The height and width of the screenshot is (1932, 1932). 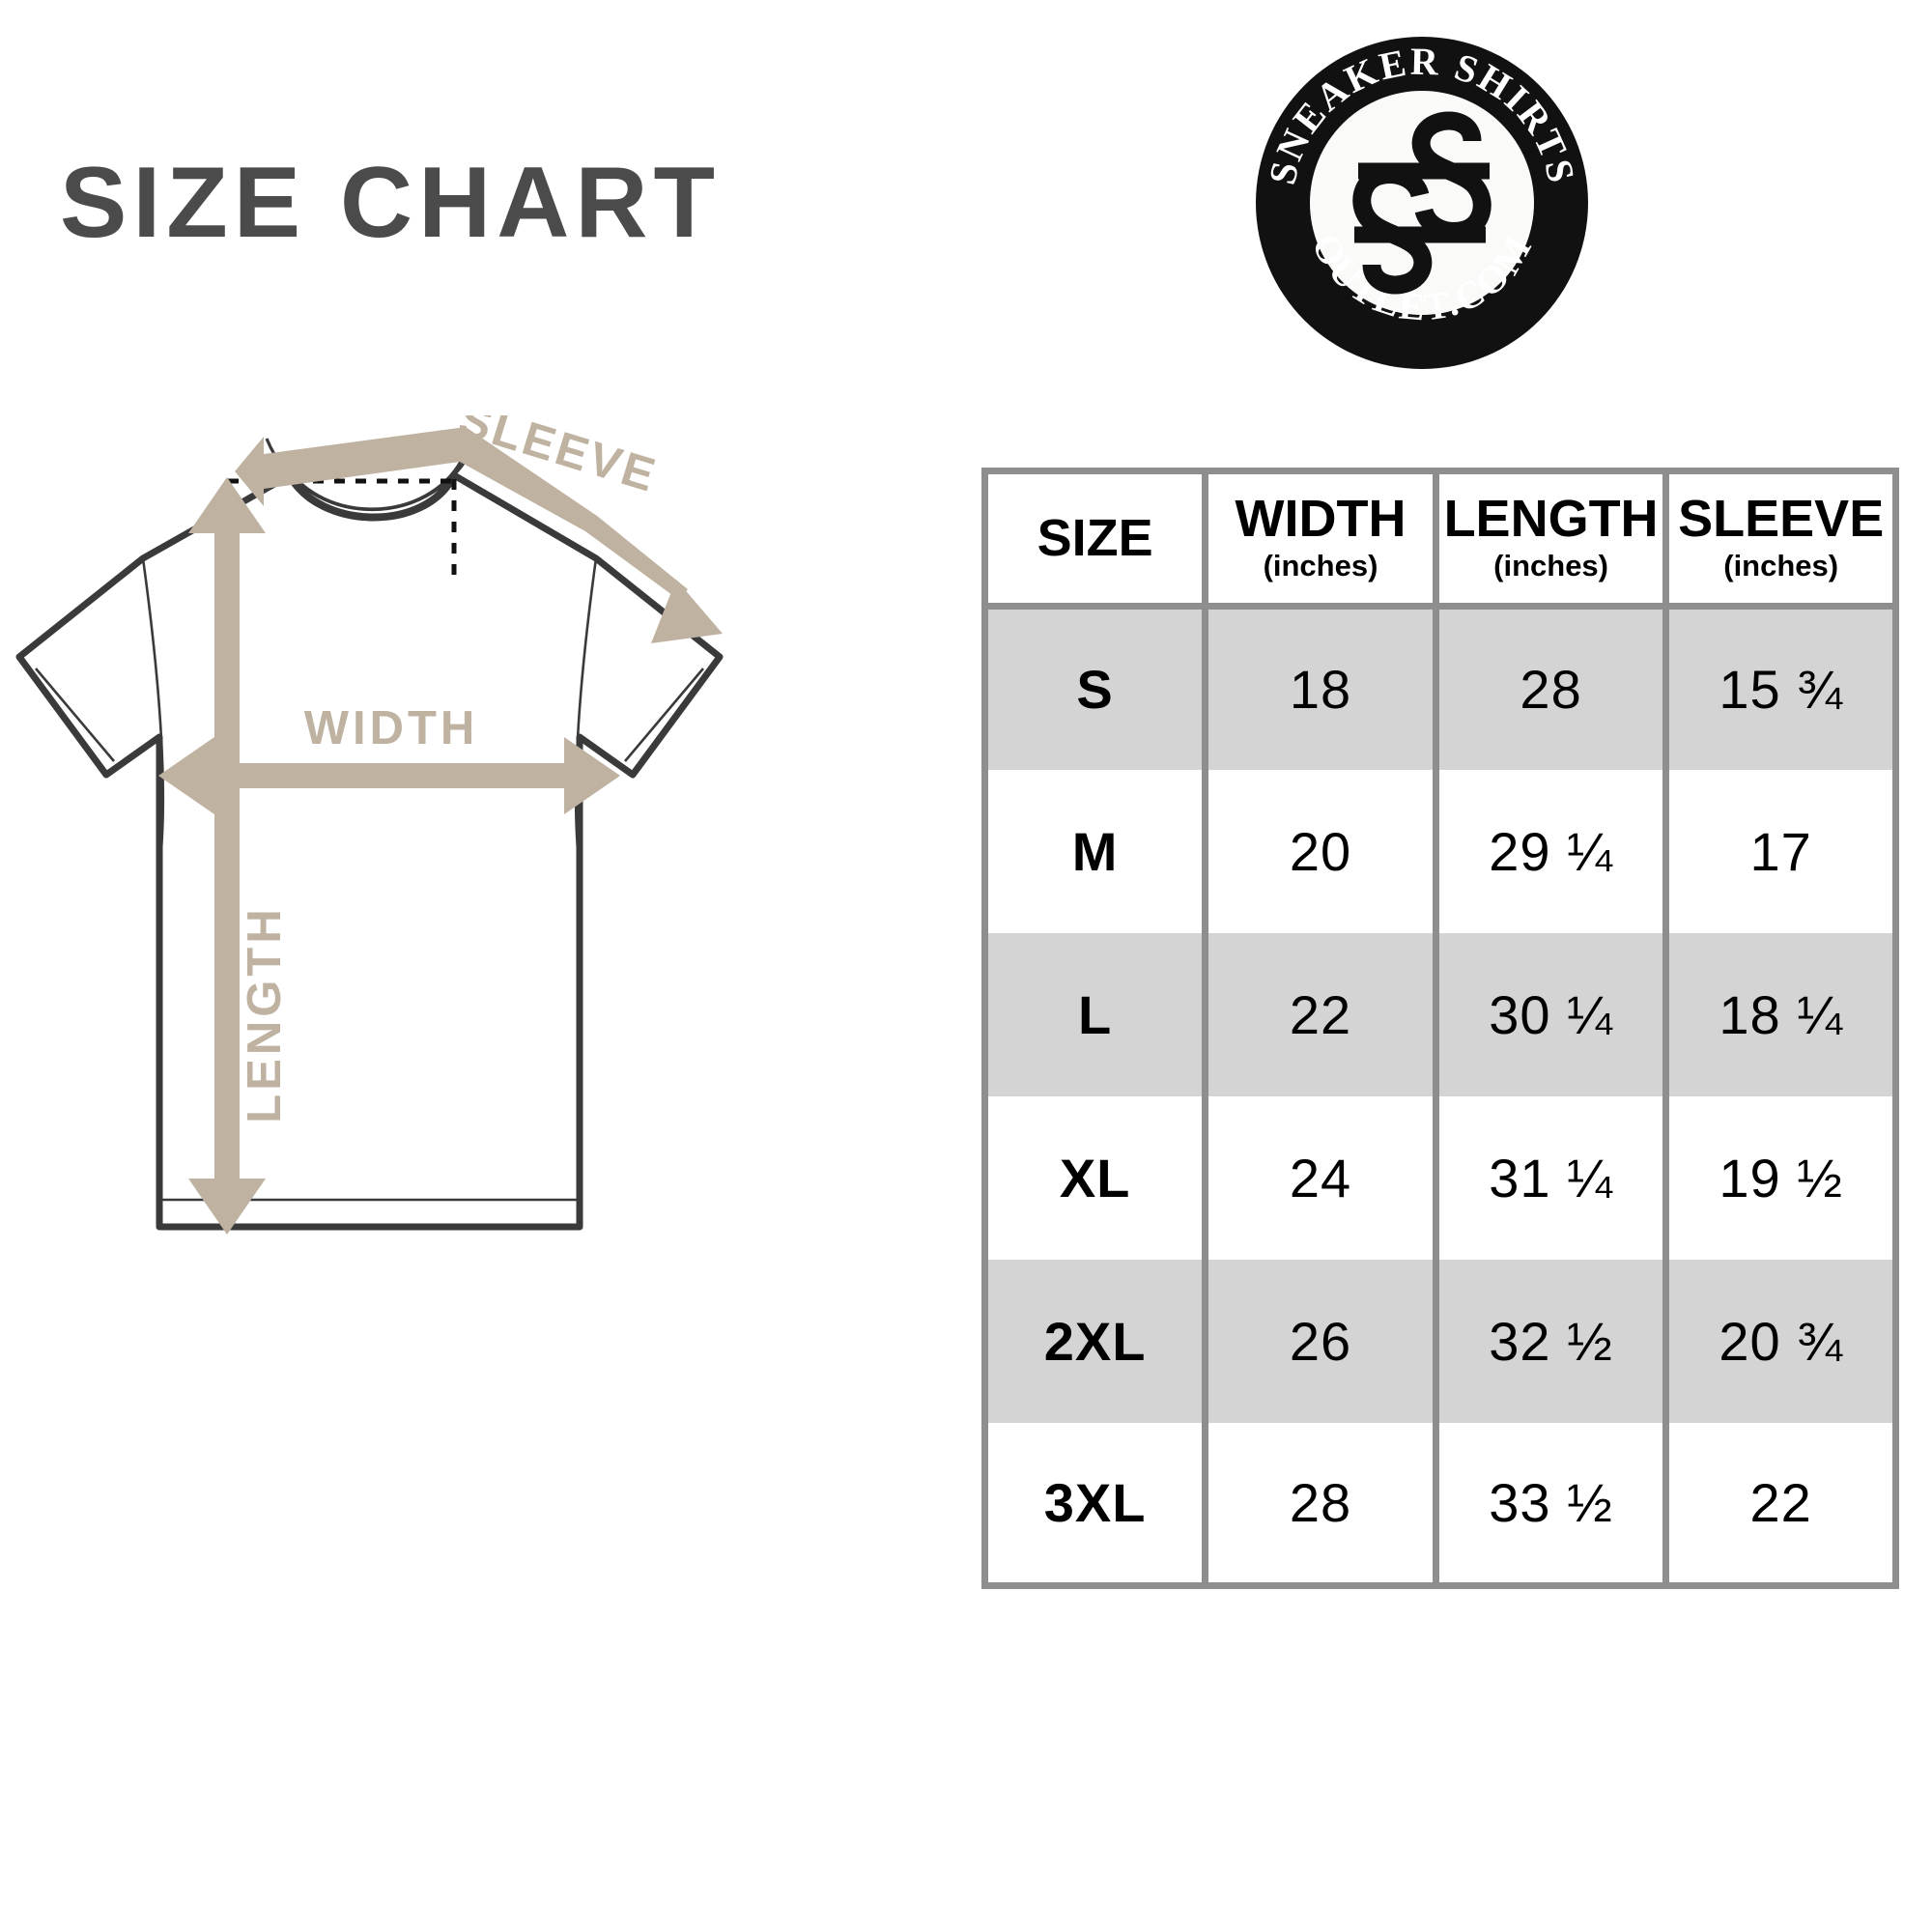 I want to click on table-row: M 20 29 ¼ 17, so click(x=1439, y=851).